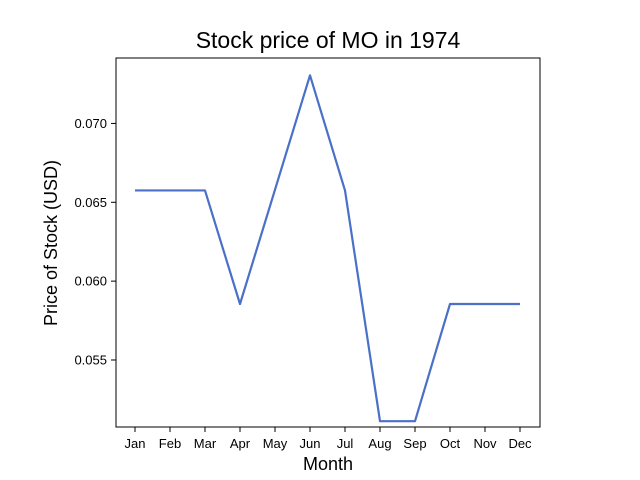 The height and width of the screenshot is (480, 640). Describe the element at coordinates (90, 202) in the screenshot. I see `y-tick-label: 0.065` at that location.